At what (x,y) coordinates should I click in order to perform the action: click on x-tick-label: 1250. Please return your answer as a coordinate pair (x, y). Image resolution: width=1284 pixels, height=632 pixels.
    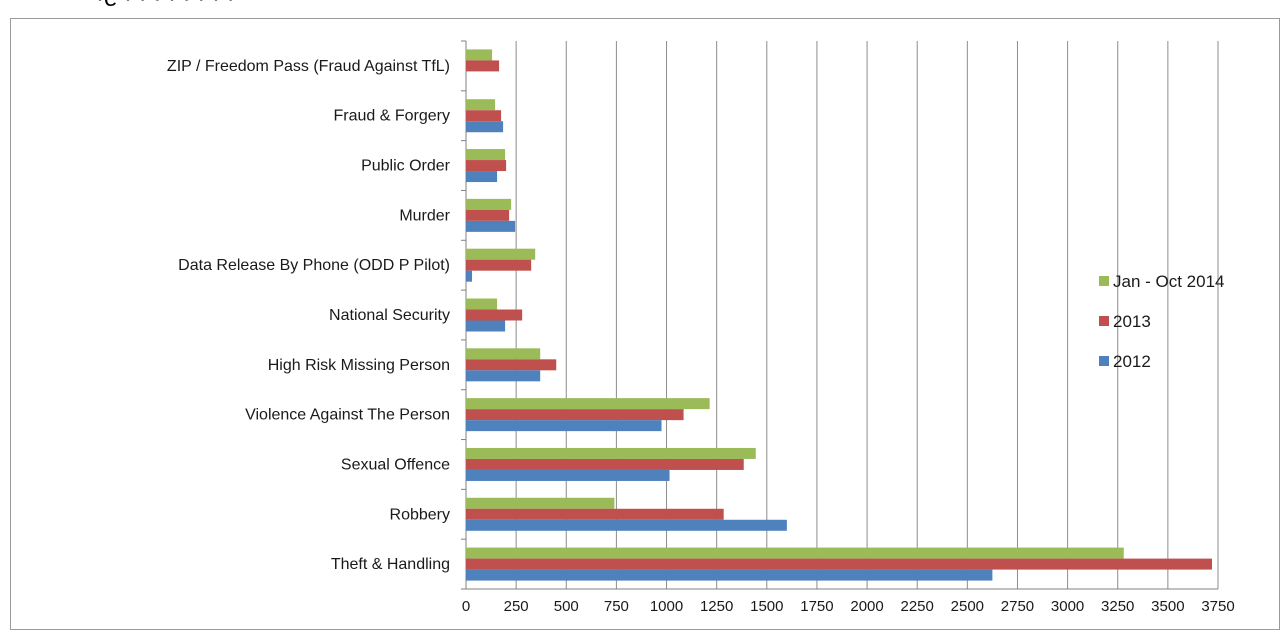
    Looking at the image, I should click on (716, 606).